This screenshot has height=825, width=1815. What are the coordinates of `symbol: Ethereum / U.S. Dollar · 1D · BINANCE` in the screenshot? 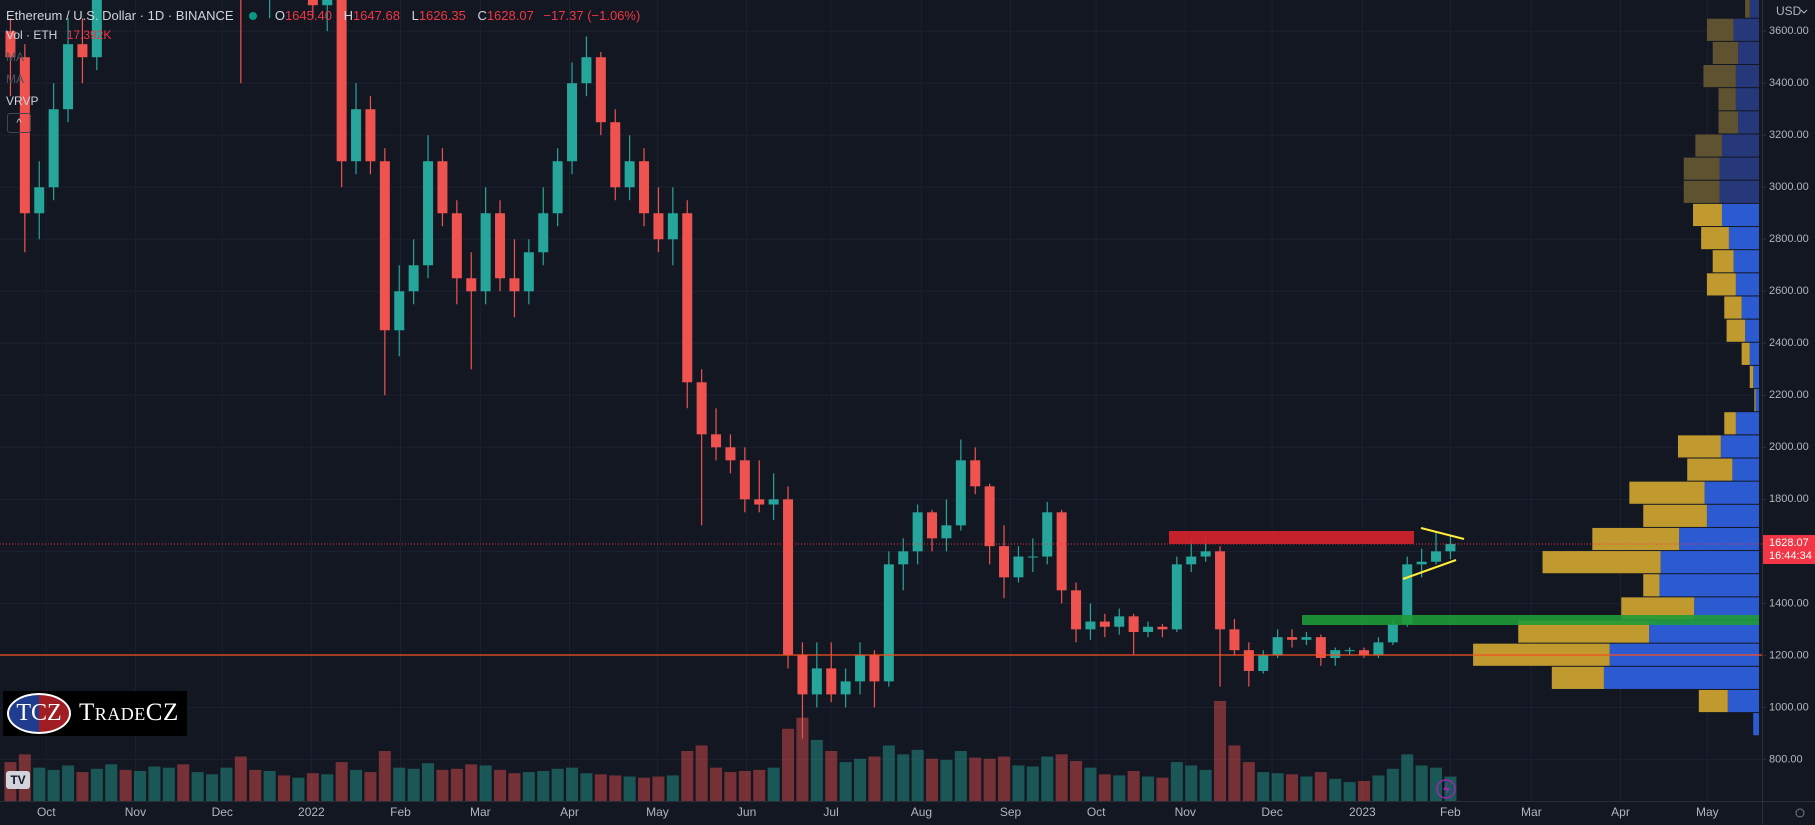 It's located at (120, 15).